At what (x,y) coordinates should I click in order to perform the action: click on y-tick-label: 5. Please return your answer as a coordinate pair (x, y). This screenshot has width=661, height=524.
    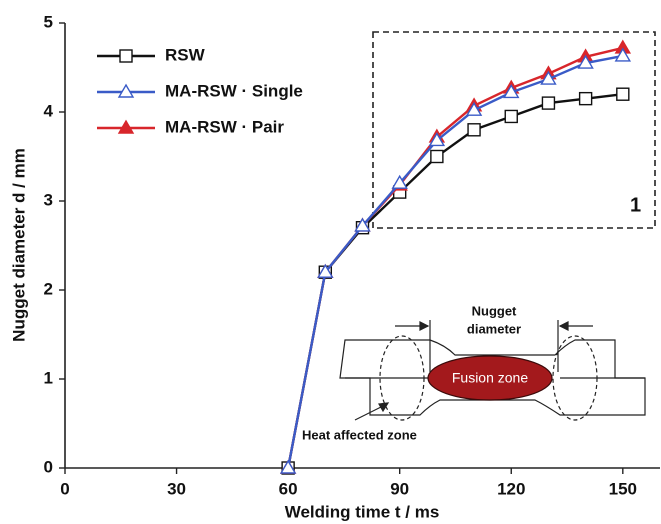
    Looking at the image, I should click on (48, 21).